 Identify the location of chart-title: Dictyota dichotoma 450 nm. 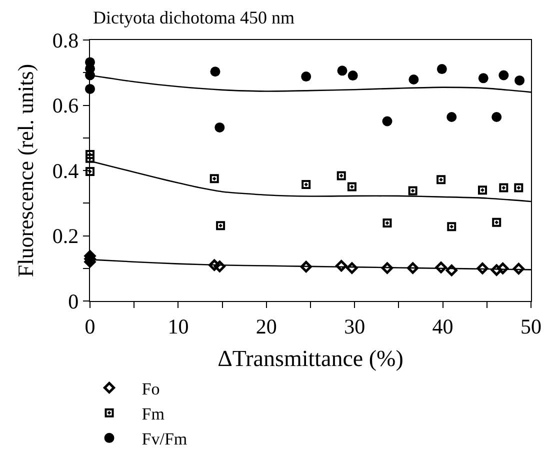
(193, 17).